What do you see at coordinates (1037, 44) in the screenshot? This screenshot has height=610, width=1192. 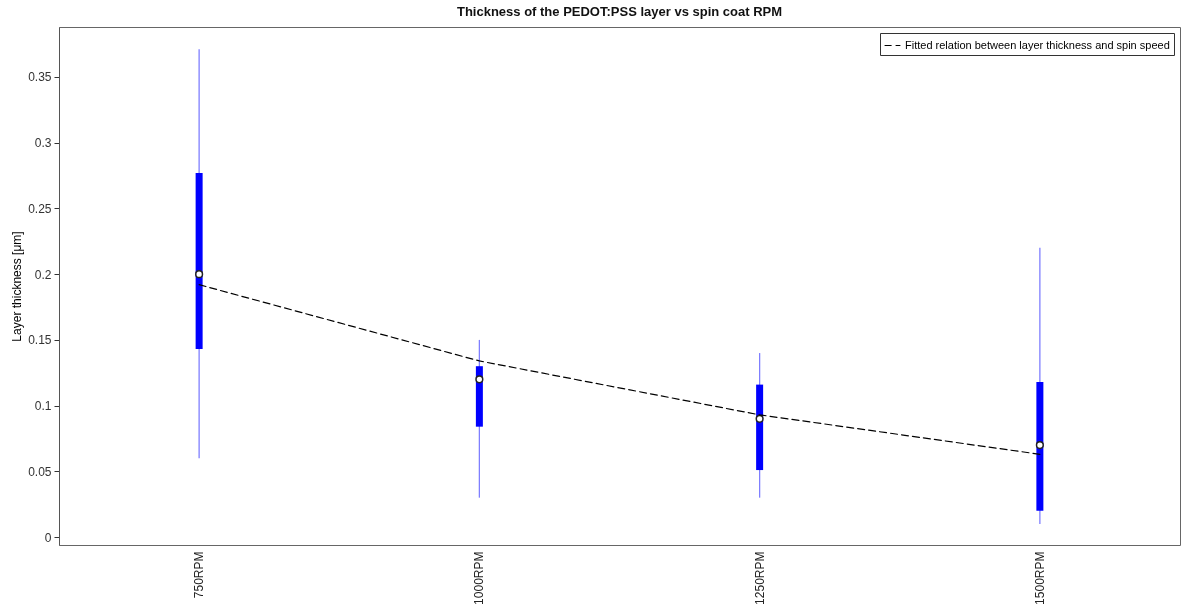 I see `legend-label: Fitted relation between layer thickness and spin speed` at bounding box center [1037, 44].